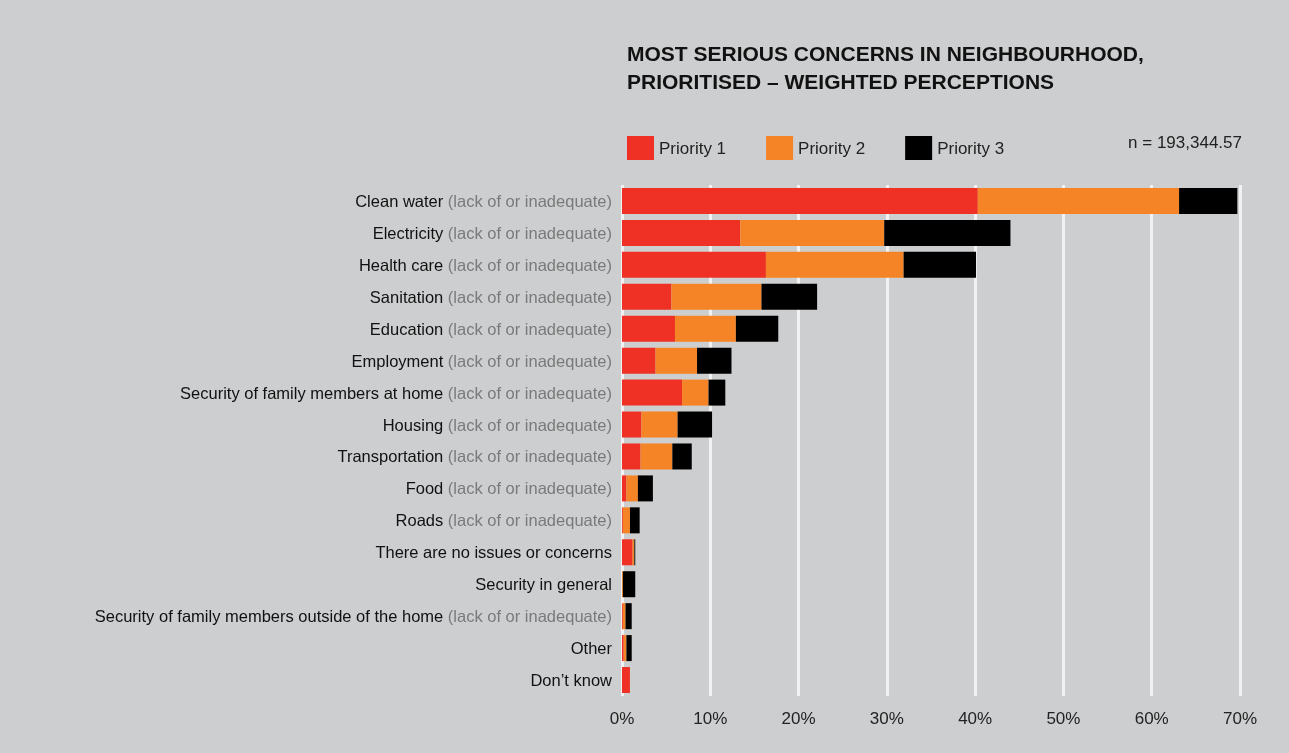 This screenshot has height=753, width=1289. What do you see at coordinates (971, 148) in the screenshot?
I see `legend-label: Priority 3` at bounding box center [971, 148].